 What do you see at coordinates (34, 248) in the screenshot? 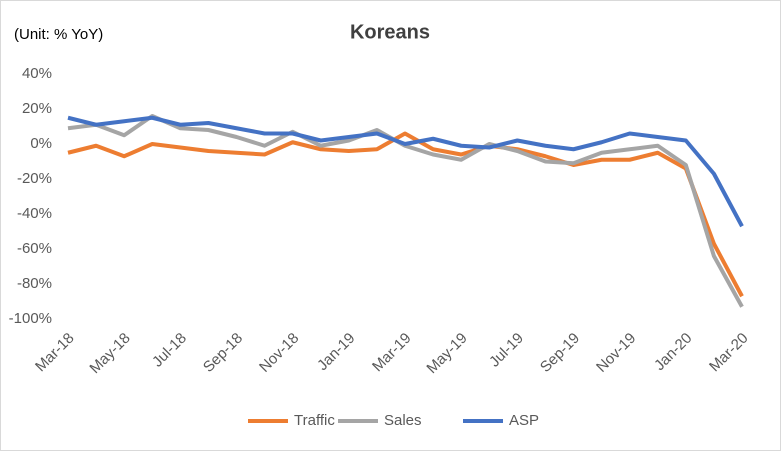
I see `y-tick-label: -60%` at bounding box center [34, 248].